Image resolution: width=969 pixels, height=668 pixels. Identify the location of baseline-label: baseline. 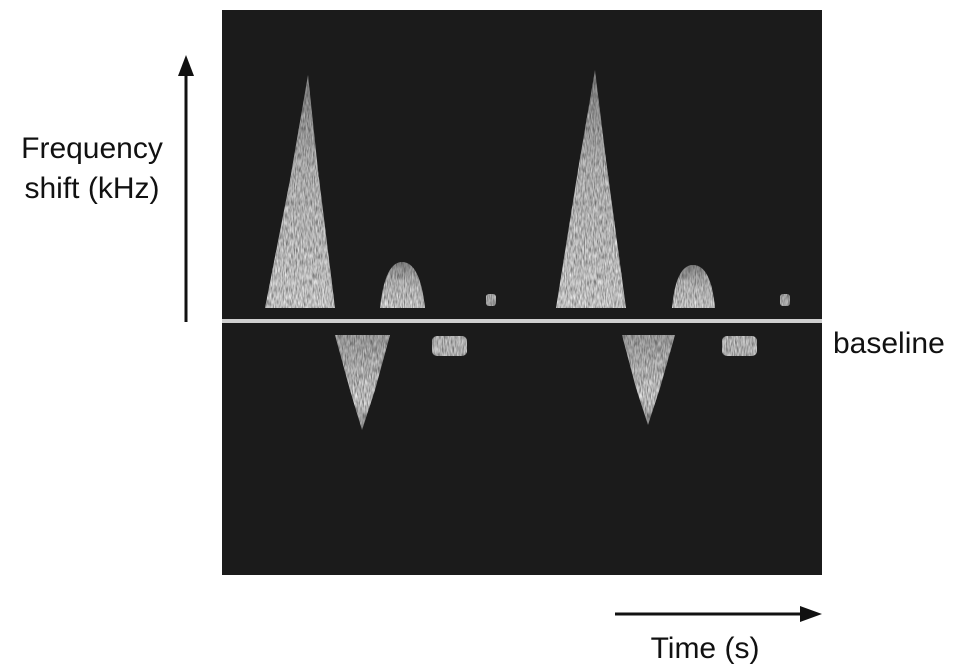
(889, 343).